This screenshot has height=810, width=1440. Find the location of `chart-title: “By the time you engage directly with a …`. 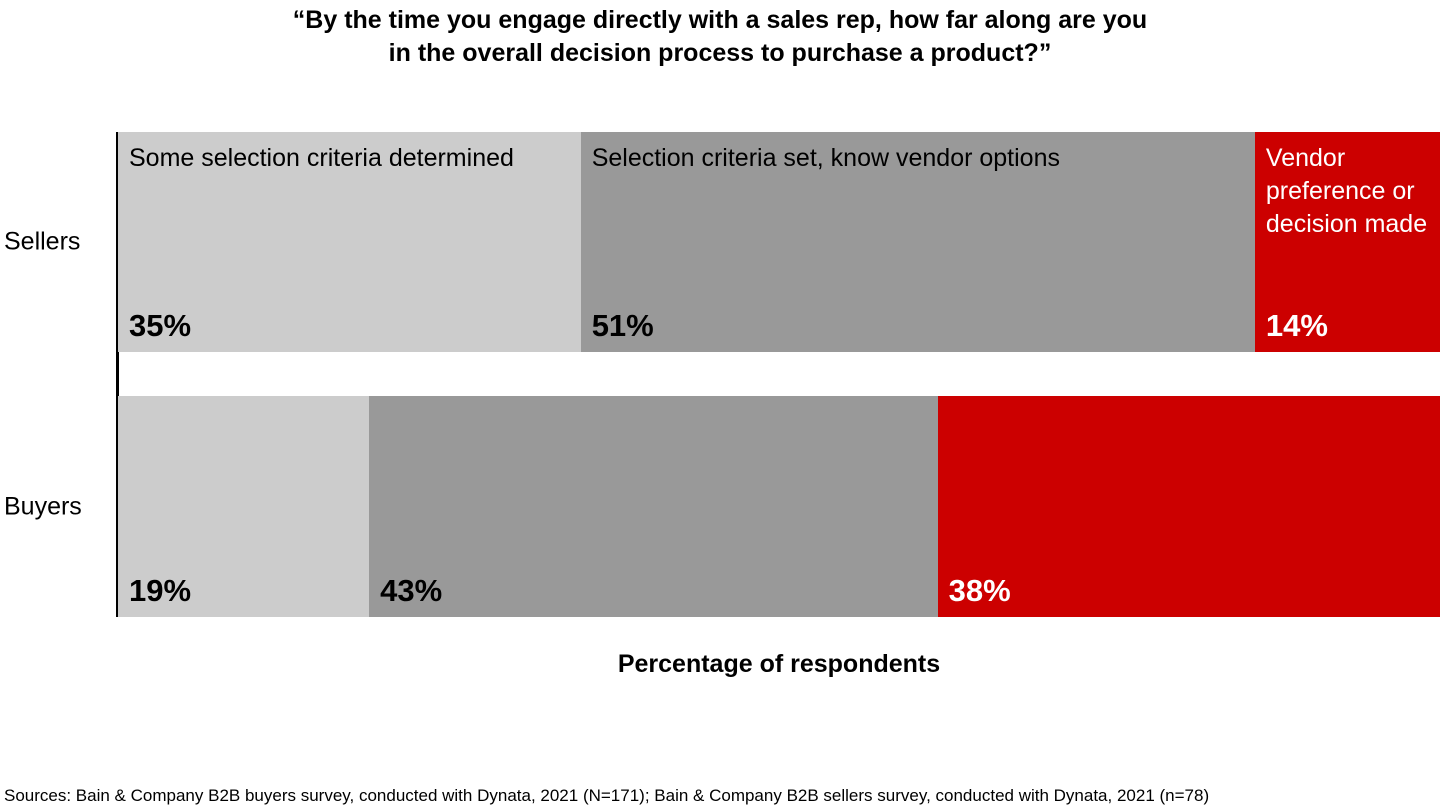

chart-title: “By the time you engage directly with a … is located at coordinates (720, 36).